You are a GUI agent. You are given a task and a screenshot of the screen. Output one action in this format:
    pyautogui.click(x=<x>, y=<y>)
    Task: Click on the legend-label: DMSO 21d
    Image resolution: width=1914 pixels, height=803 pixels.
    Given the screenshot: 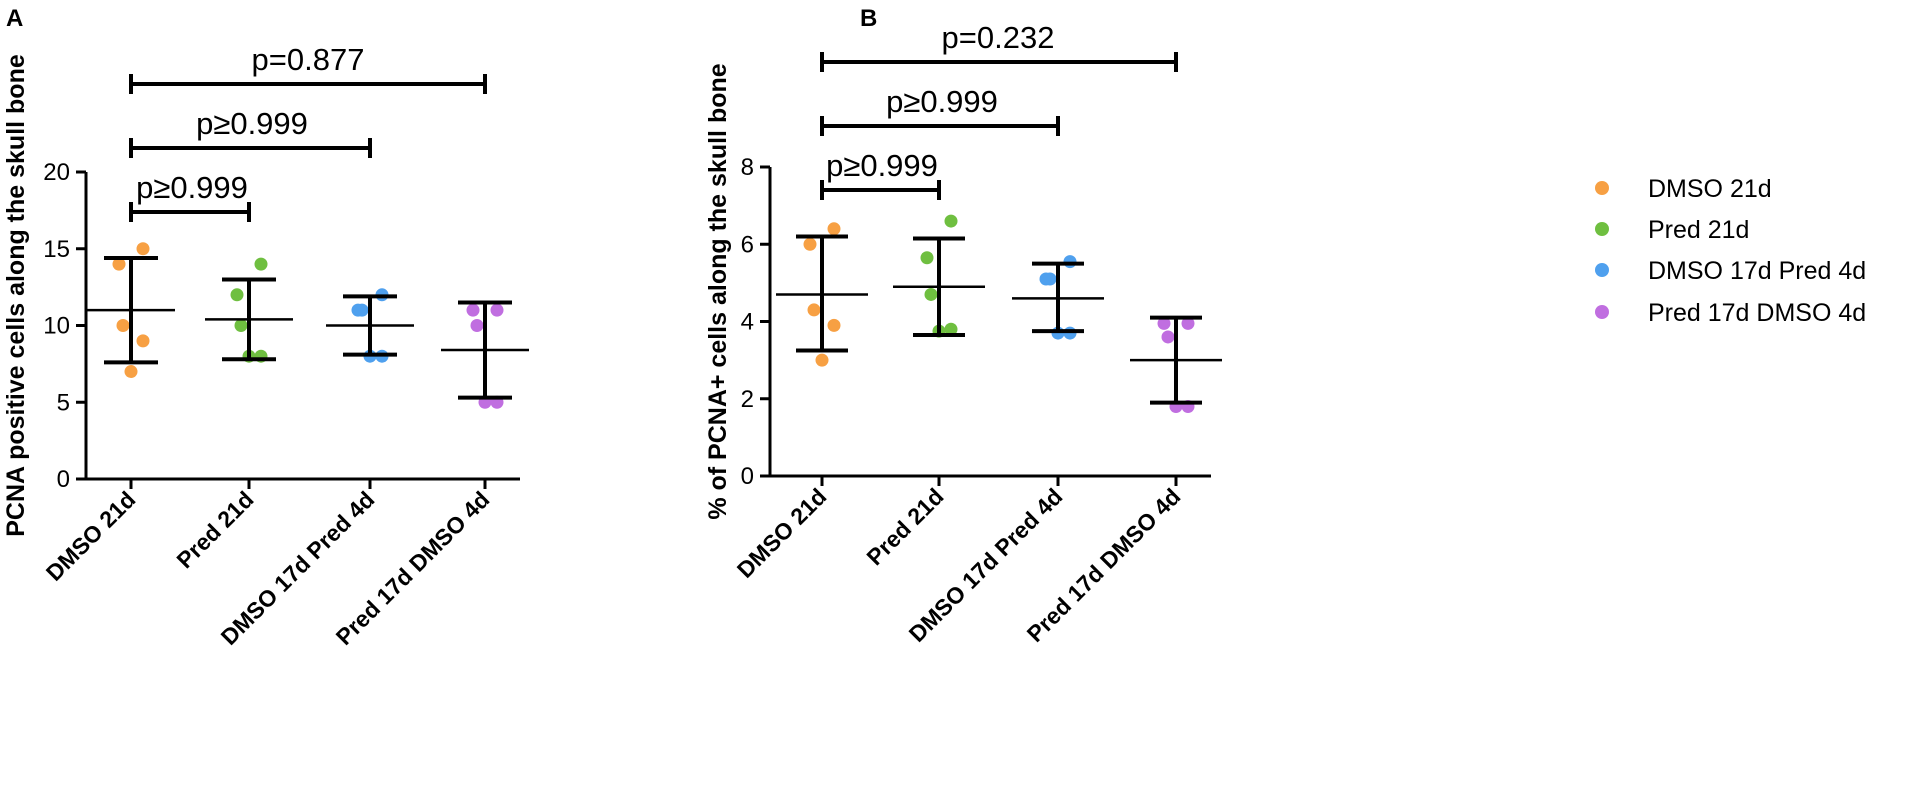 What is the action you would take?
    pyautogui.click(x=1710, y=189)
    